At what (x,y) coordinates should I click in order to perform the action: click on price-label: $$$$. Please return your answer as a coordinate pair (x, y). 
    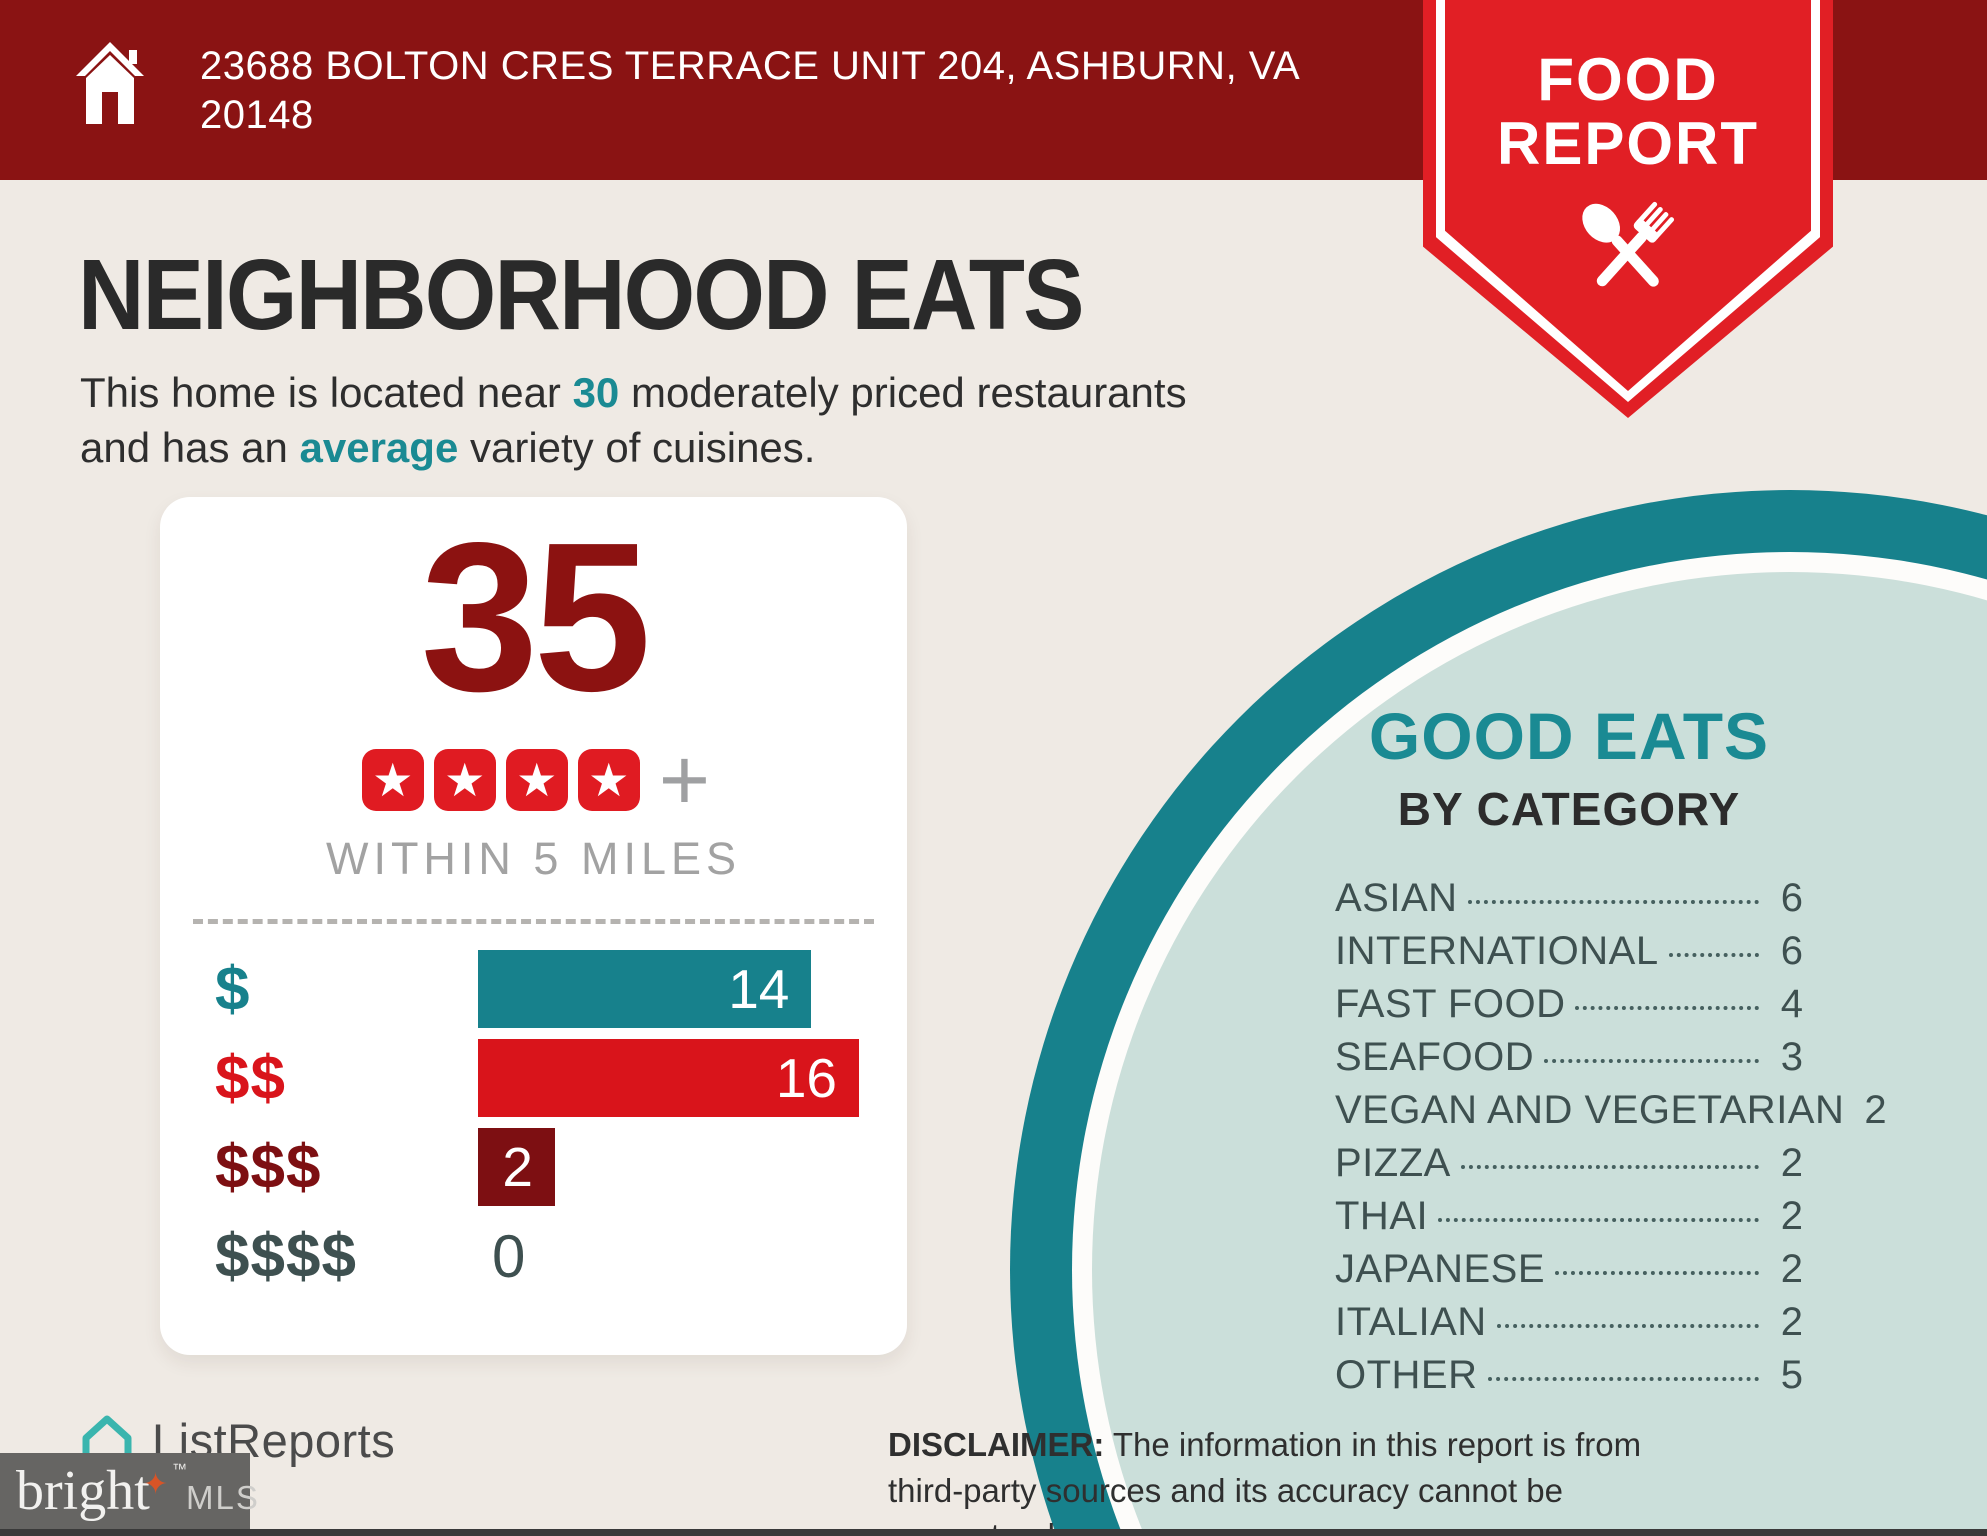
    Looking at the image, I should click on (286, 1256).